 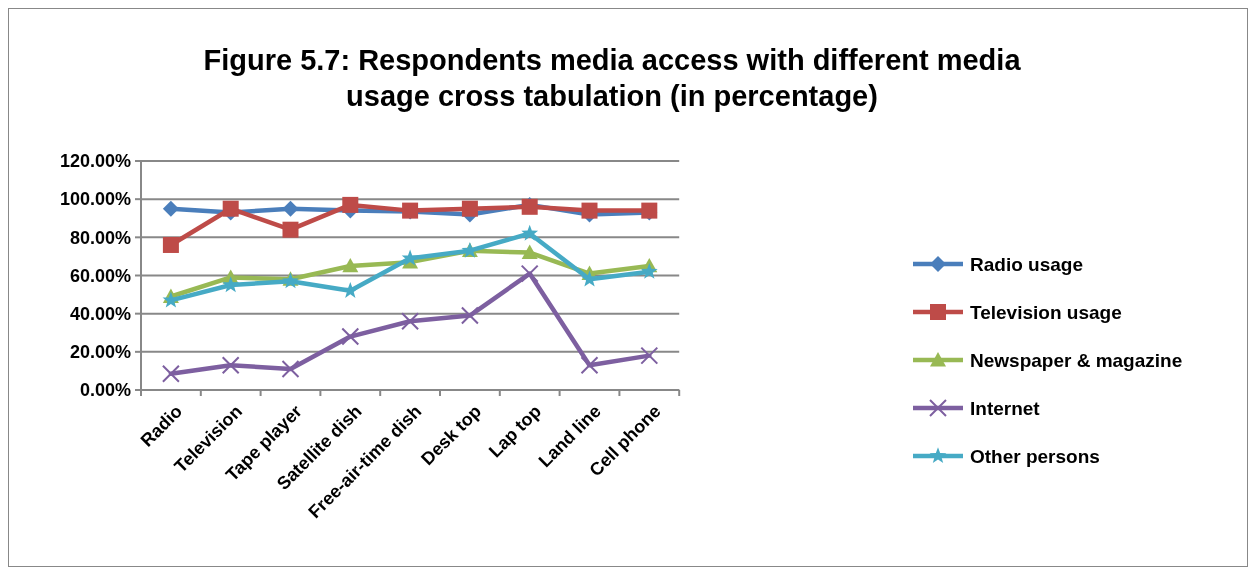 What do you see at coordinates (100, 237) in the screenshot?
I see `y-tick-label: 80.00%` at bounding box center [100, 237].